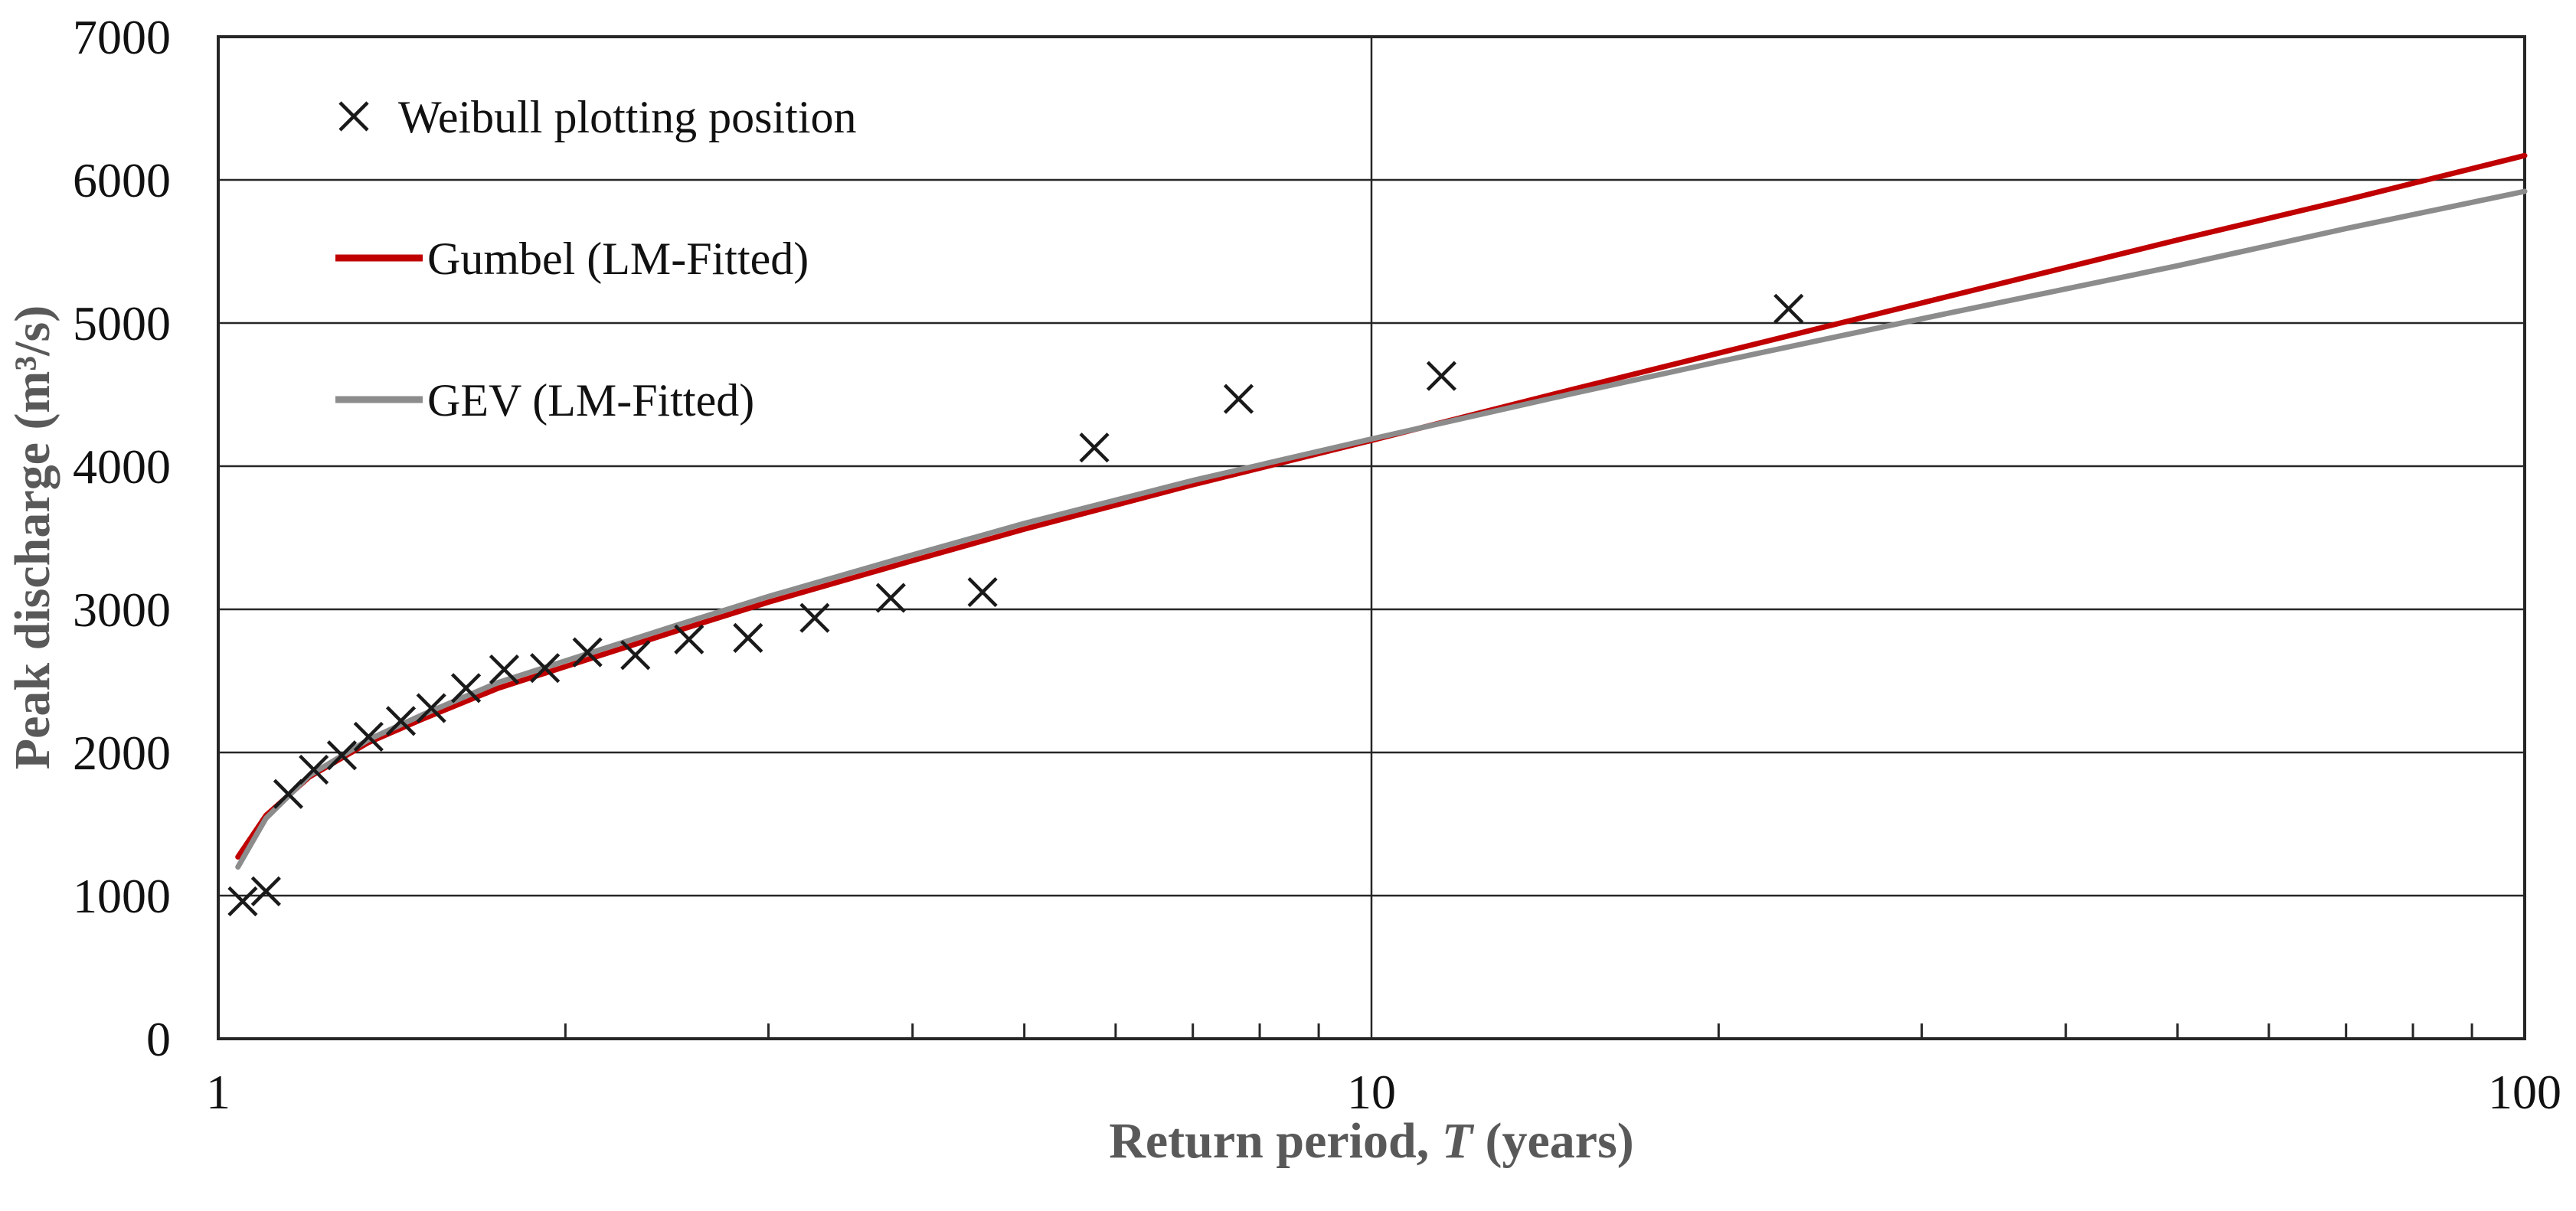  Describe the element at coordinates (158, 1039) in the screenshot. I see `y-tick-label: 0` at that location.